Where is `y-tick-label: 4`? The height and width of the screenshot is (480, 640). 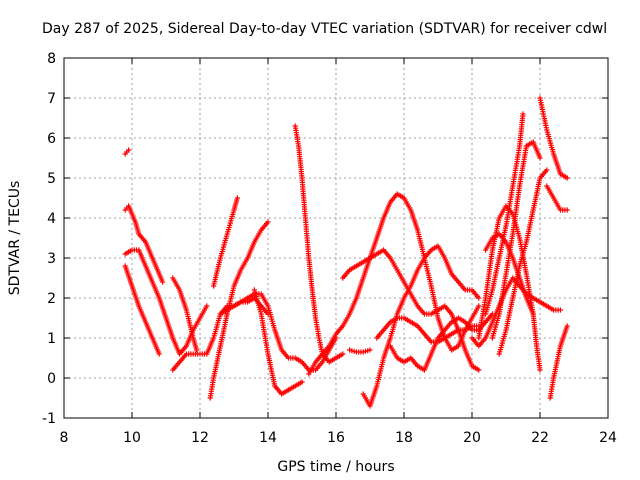
y-tick-label: 4 is located at coordinates (51, 219).